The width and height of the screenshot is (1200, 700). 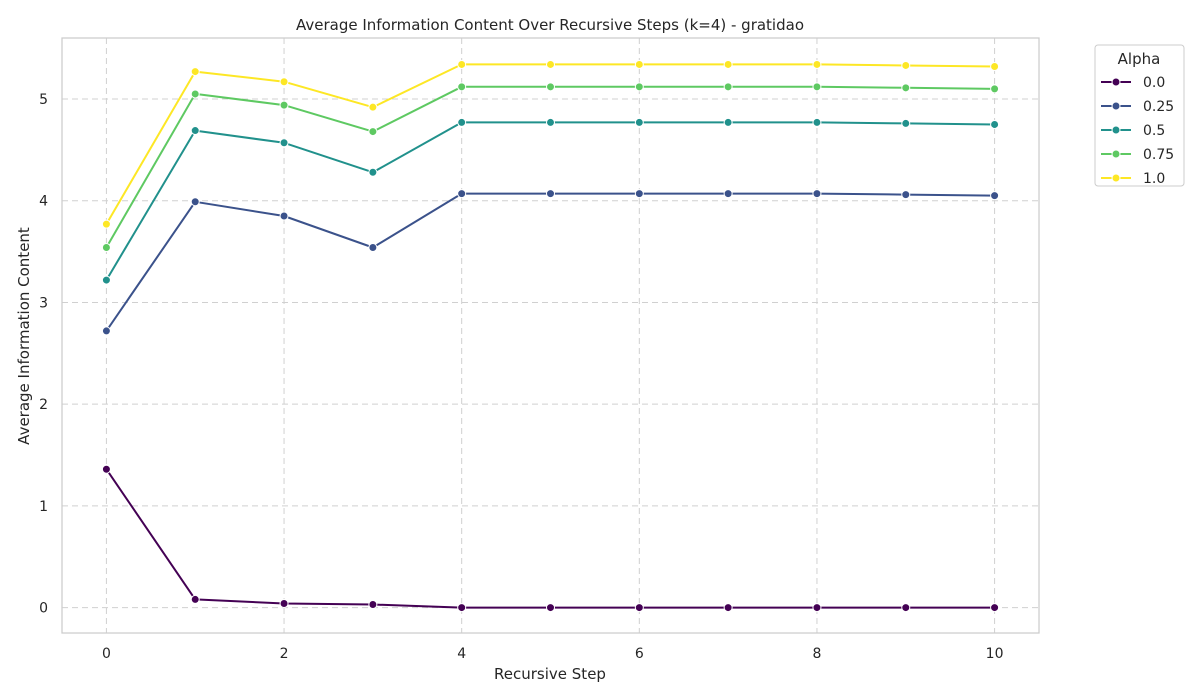 What do you see at coordinates (1133, 83) in the screenshot?
I see `legend-item: 0.0` at bounding box center [1133, 83].